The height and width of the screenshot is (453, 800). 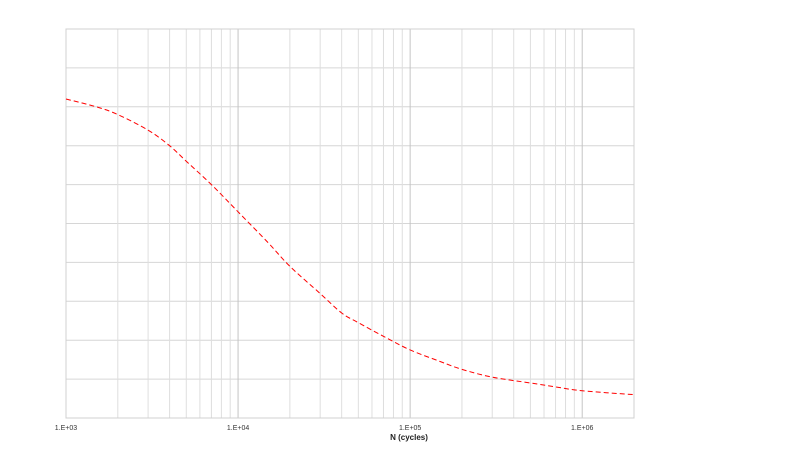 I want to click on x-axis-title: N (cycles), so click(x=409, y=437).